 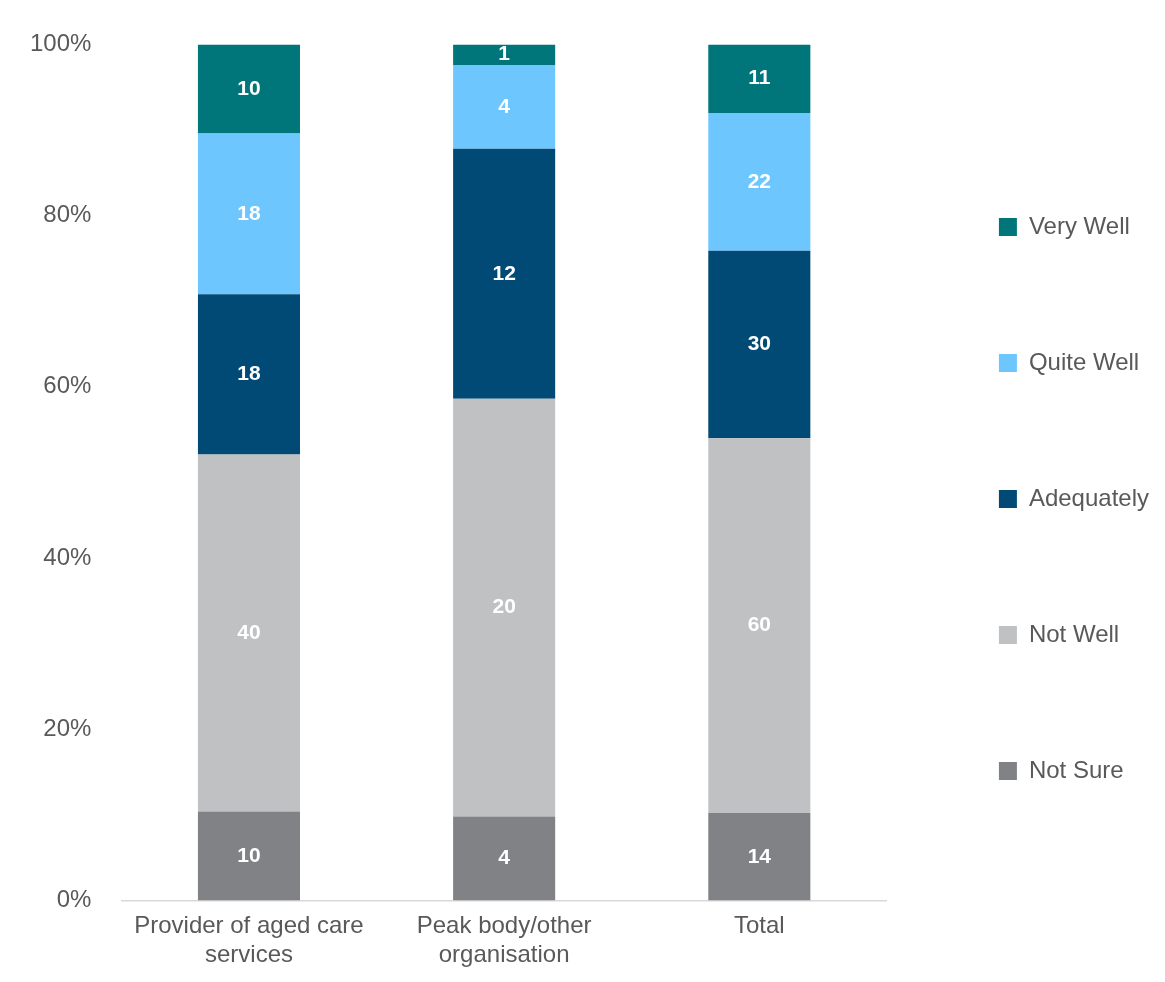 I want to click on y-tick-label: 80%, so click(x=67, y=214).